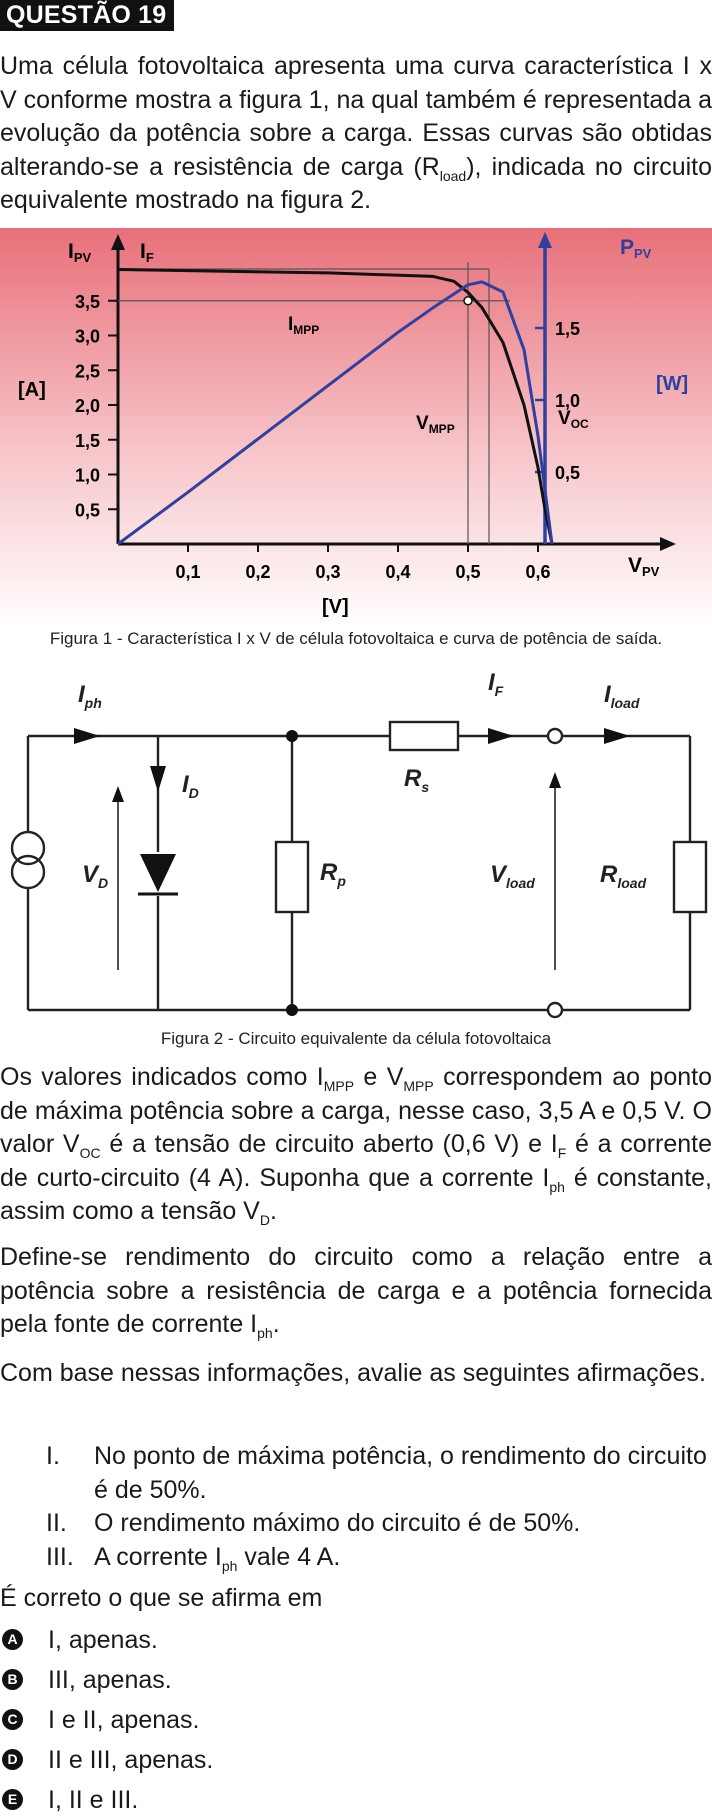  What do you see at coordinates (496, 684) in the screenshot?
I see `if-label: IF` at bounding box center [496, 684].